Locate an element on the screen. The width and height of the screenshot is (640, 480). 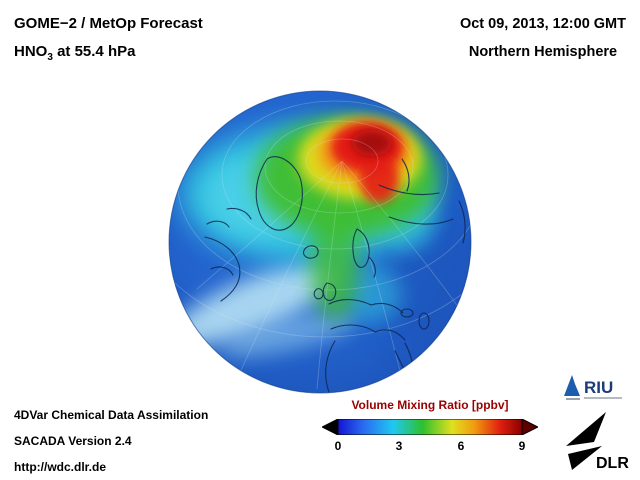
riu-logo-text: RIU is located at coordinates (598, 387).